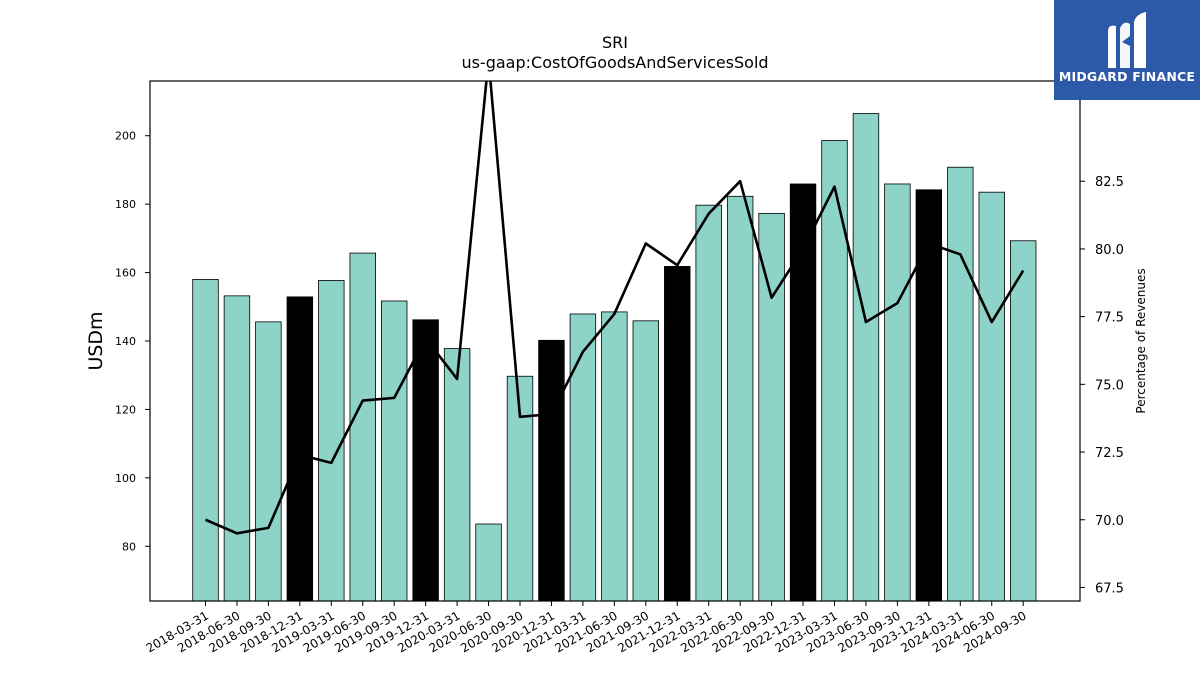 The image size is (1200, 675). I want to click on y-tick-label: 140, so click(125, 341).